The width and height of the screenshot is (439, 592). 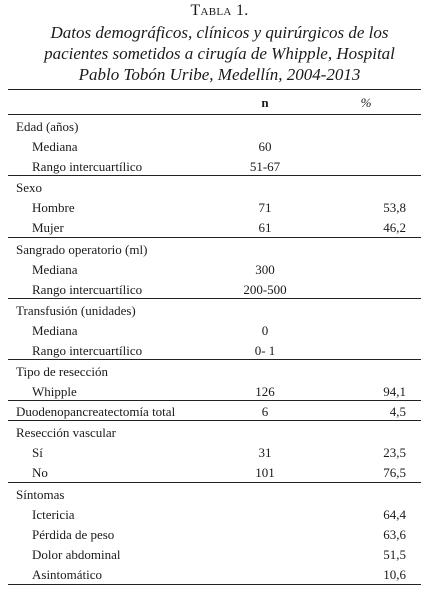 What do you see at coordinates (214, 515) in the screenshot?
I see `table-row: Ictericia 64,4` at bounding box center [214, 515].